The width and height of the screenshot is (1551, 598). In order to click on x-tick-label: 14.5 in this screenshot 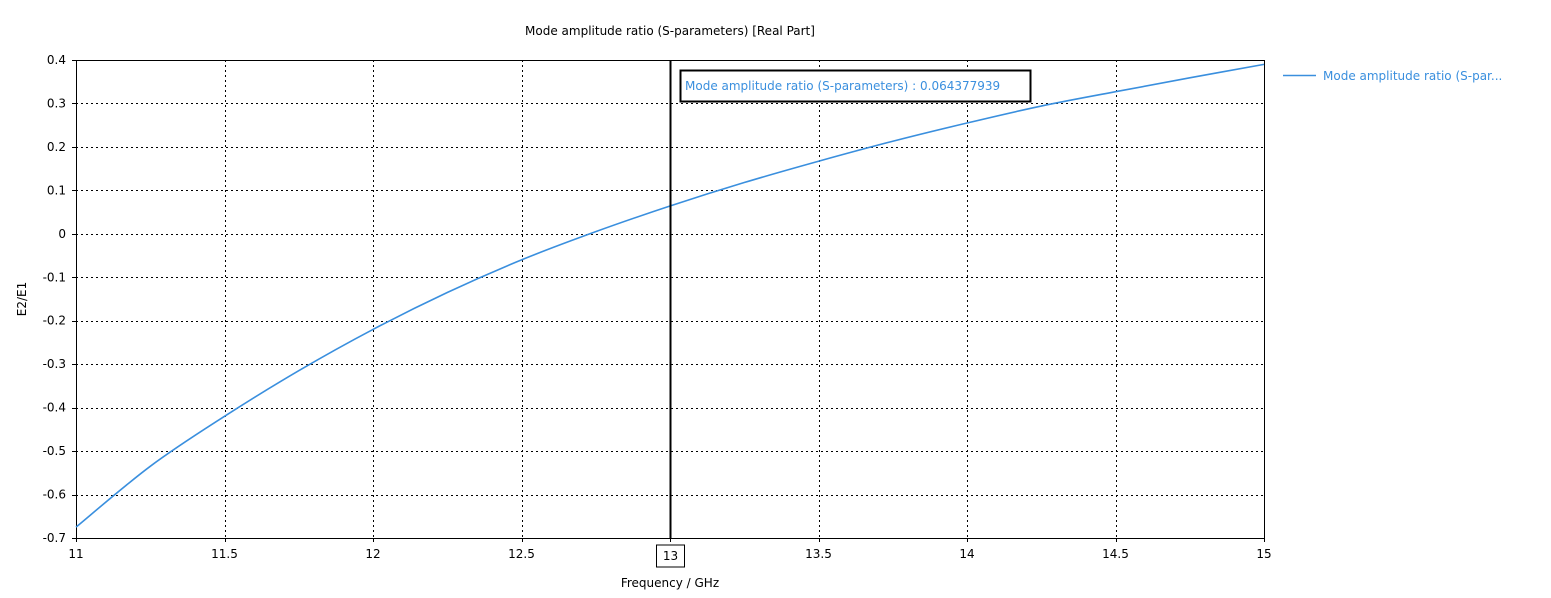, I will do `click(1115, 554)`.